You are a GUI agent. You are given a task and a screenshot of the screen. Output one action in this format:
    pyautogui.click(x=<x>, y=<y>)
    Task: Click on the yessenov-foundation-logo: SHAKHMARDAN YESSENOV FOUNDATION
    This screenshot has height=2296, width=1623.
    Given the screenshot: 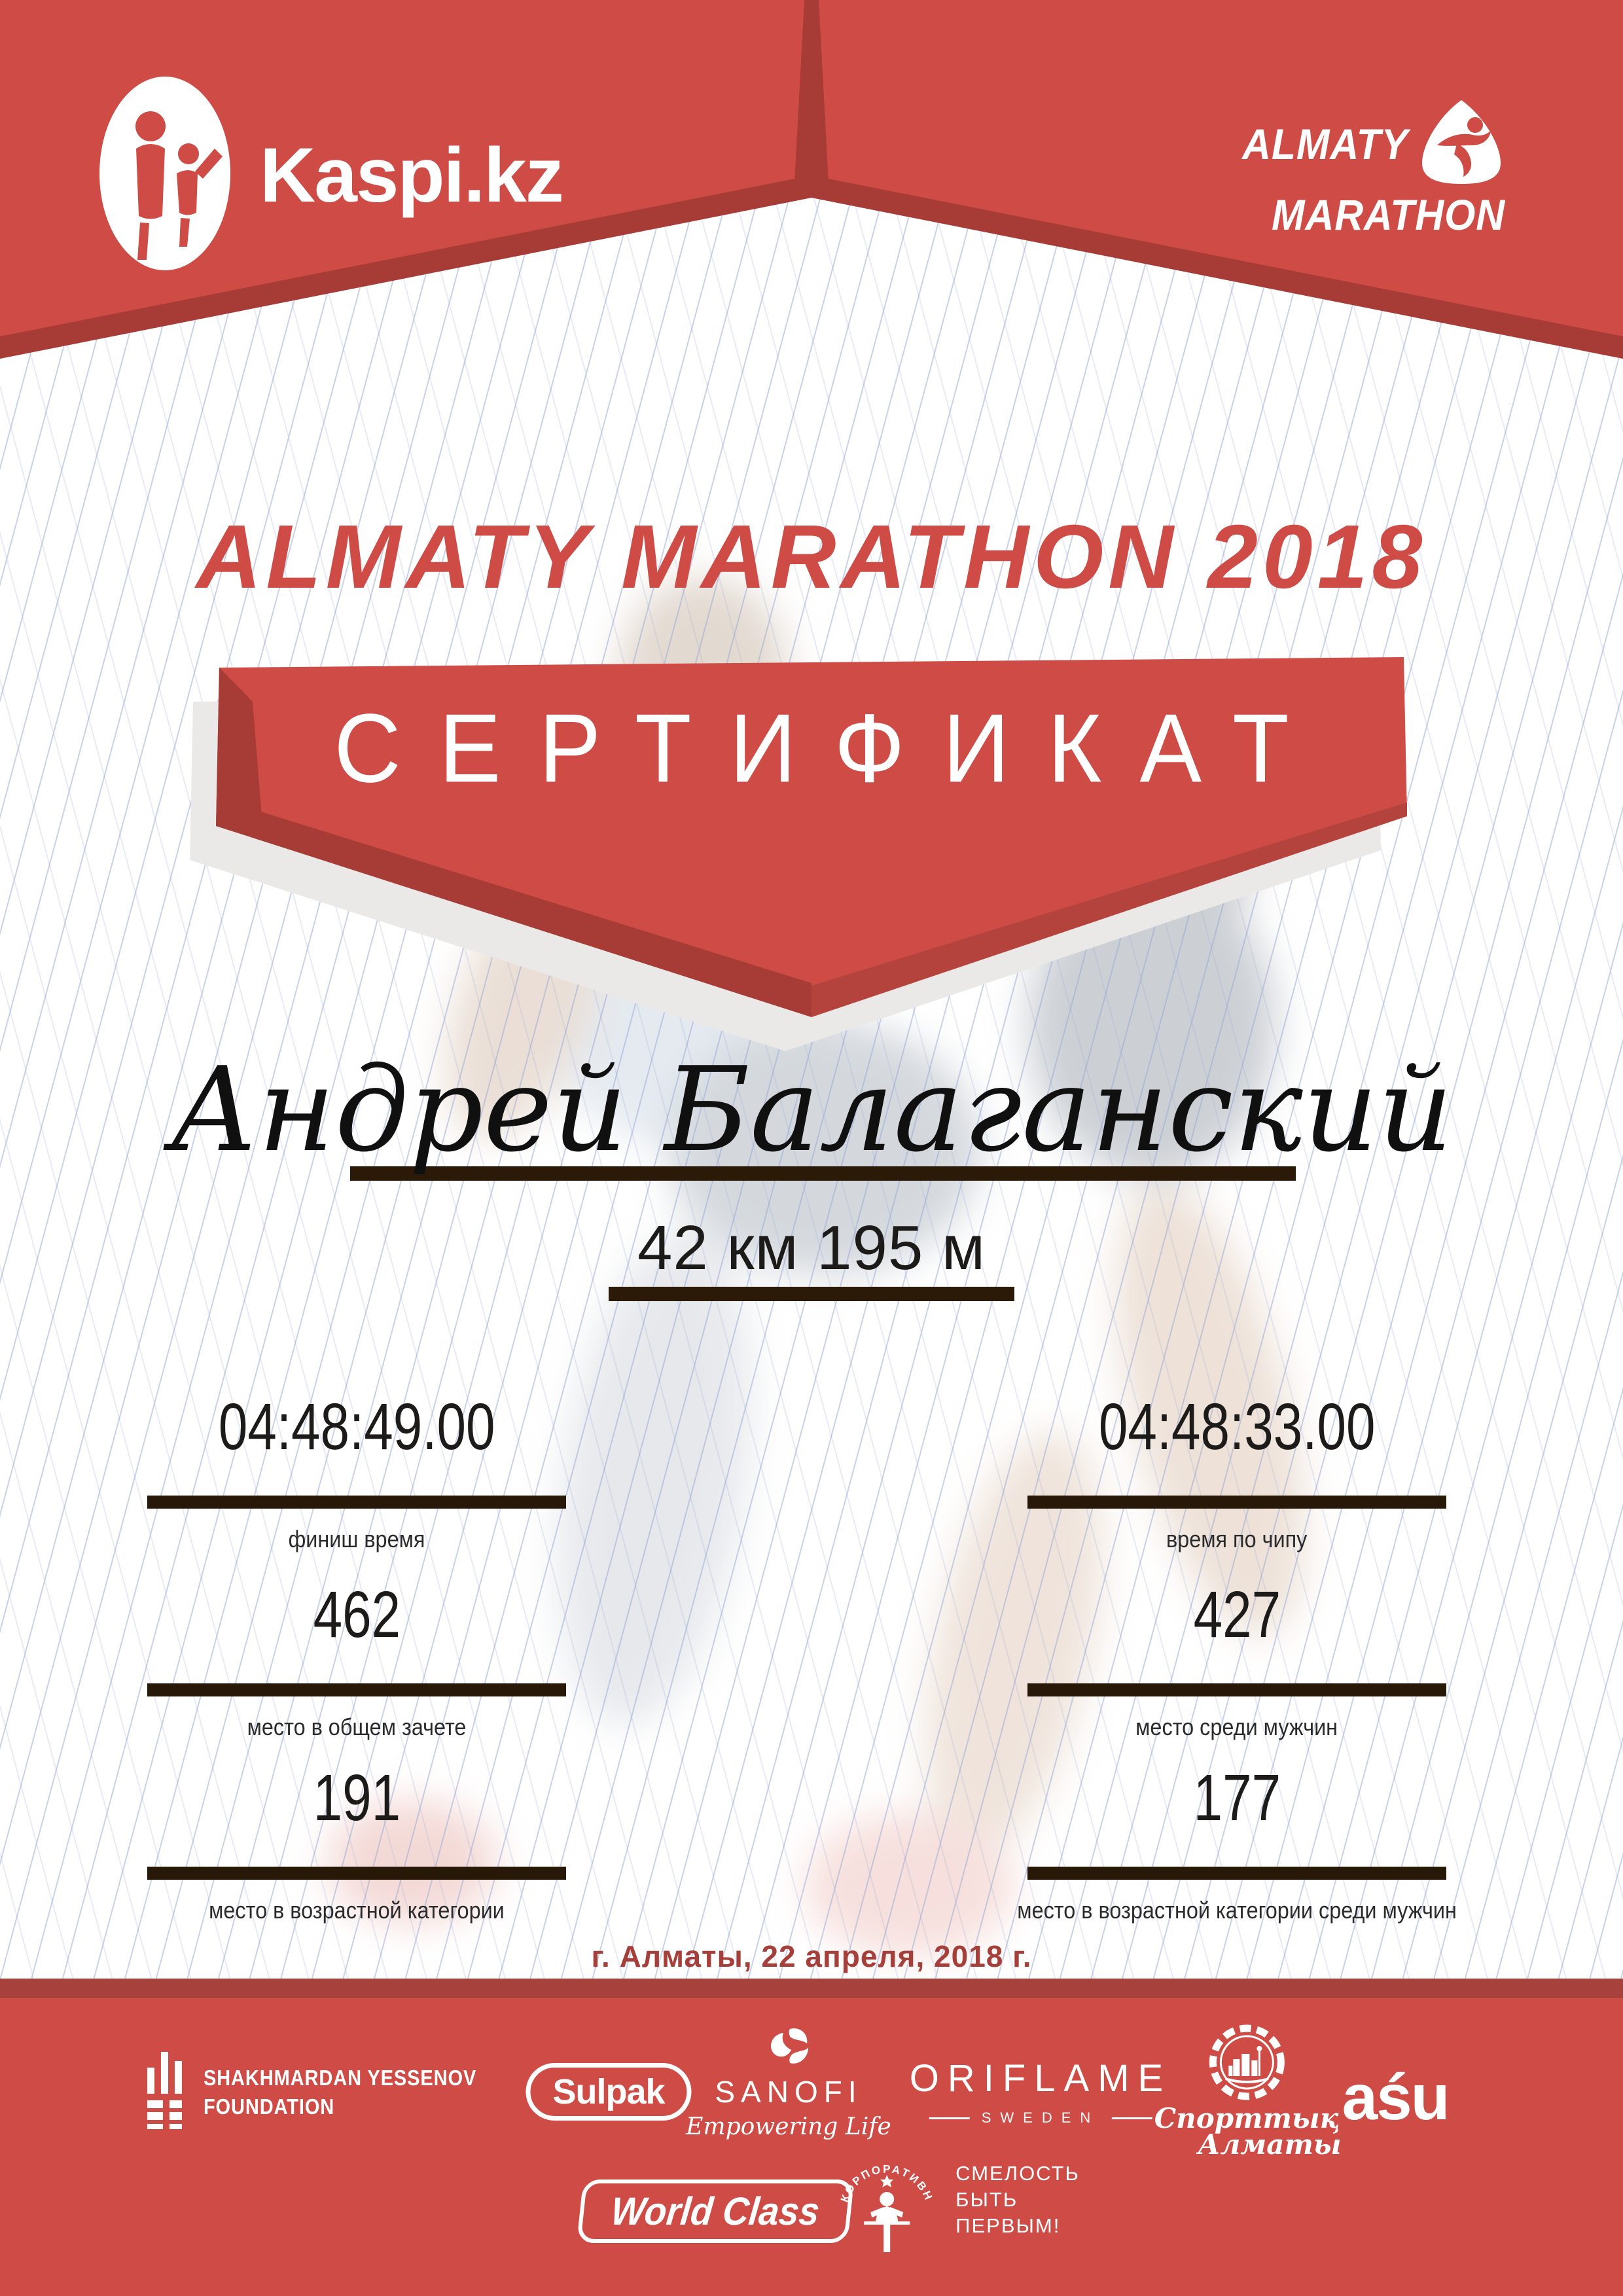 What is the action you would take?
    pyautogui.click(x=330, y=2092)
    